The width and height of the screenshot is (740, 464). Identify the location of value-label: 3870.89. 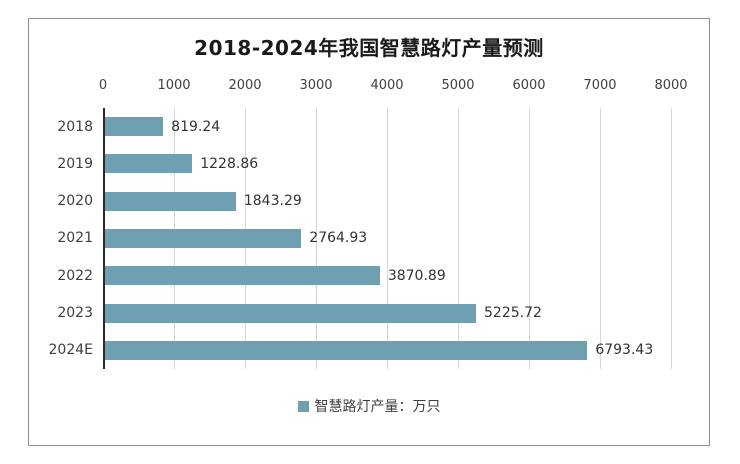
(416, 275).